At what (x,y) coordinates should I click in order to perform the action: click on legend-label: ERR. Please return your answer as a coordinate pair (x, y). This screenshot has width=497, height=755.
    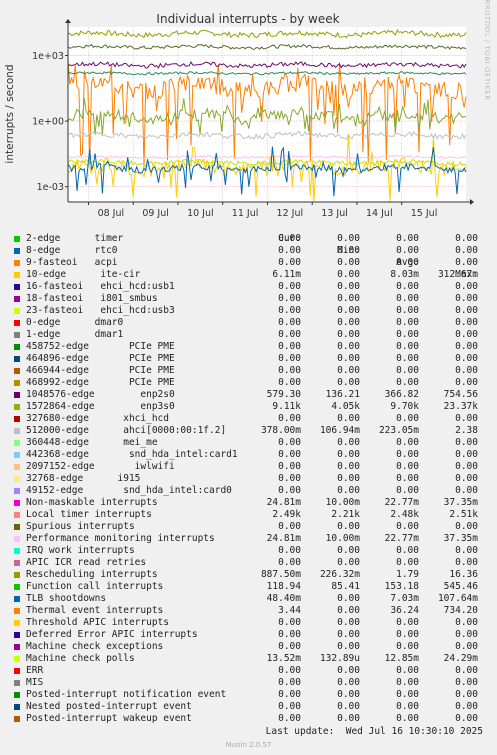
    Looking at the image, I should click on (35, 670).